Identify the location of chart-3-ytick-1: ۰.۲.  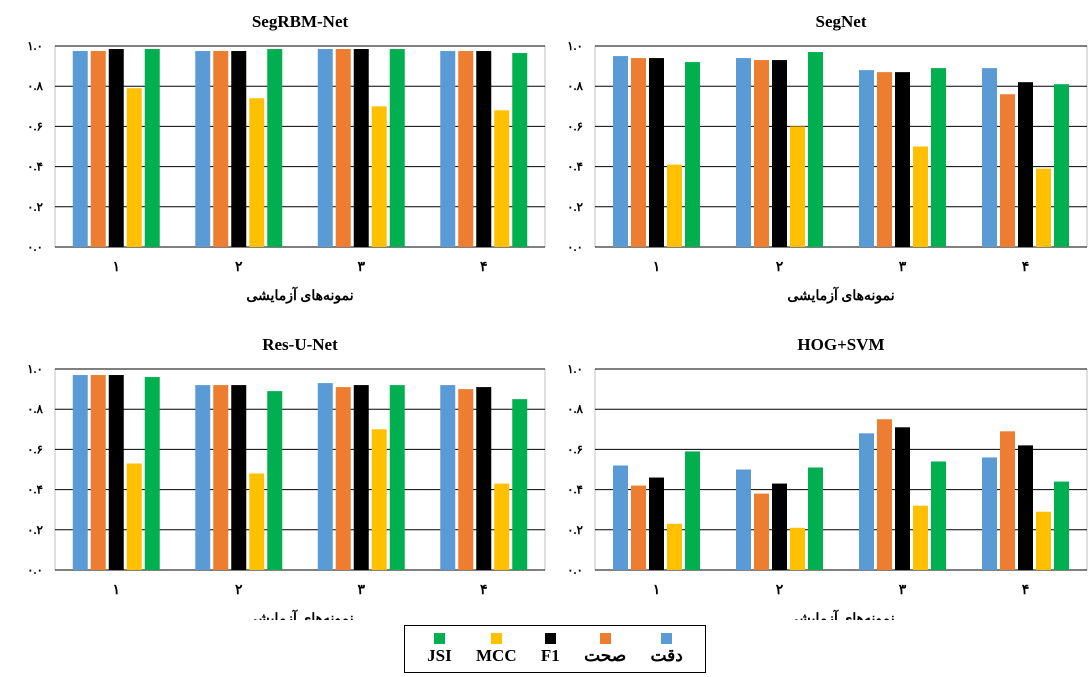
(35, 530).